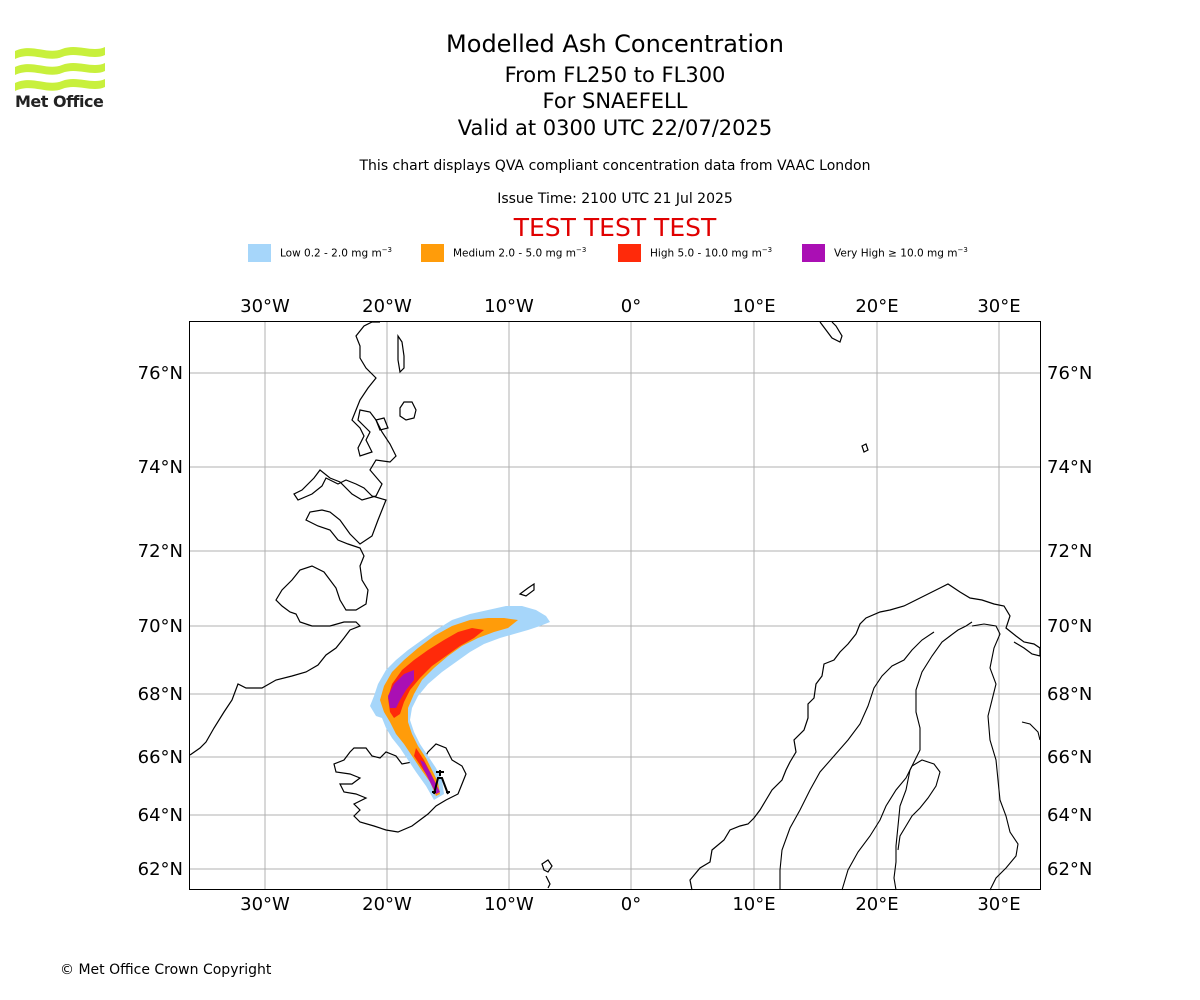  Describe the element at coordinates (615, 128) in the screenshot. I see `valid-time: Valid at 0300 UTC 22/07/2025` at that location.